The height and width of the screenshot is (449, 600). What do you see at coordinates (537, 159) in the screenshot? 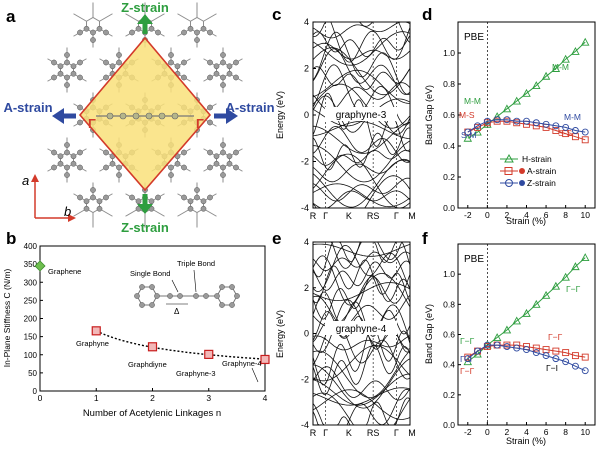
I see `legend-h-strain: H-strain` at bounding box center [537, 159].